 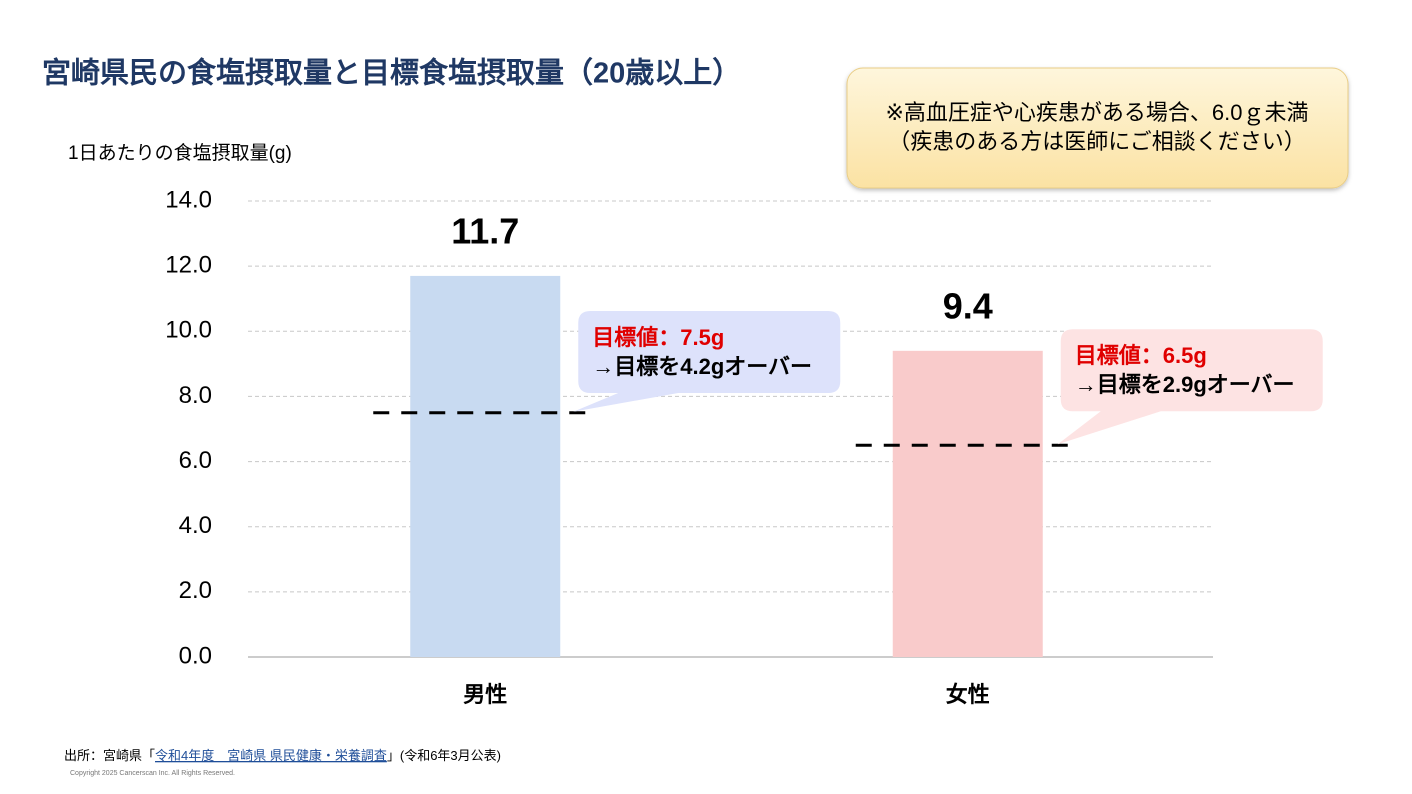 I want to click on callout-text: →目標を2.9gオーバー, so click(x=1185, y=384).